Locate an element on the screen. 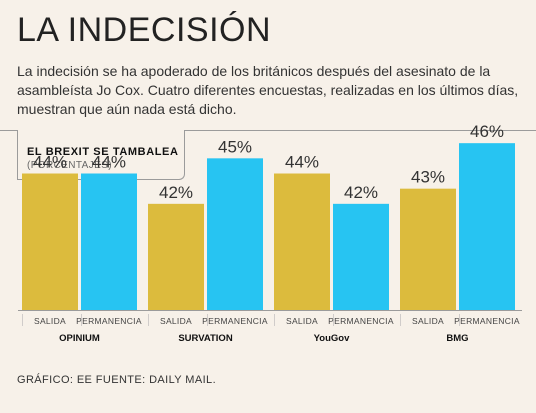  group-label-survation: SURVATION is located at coordinates (205, 338).